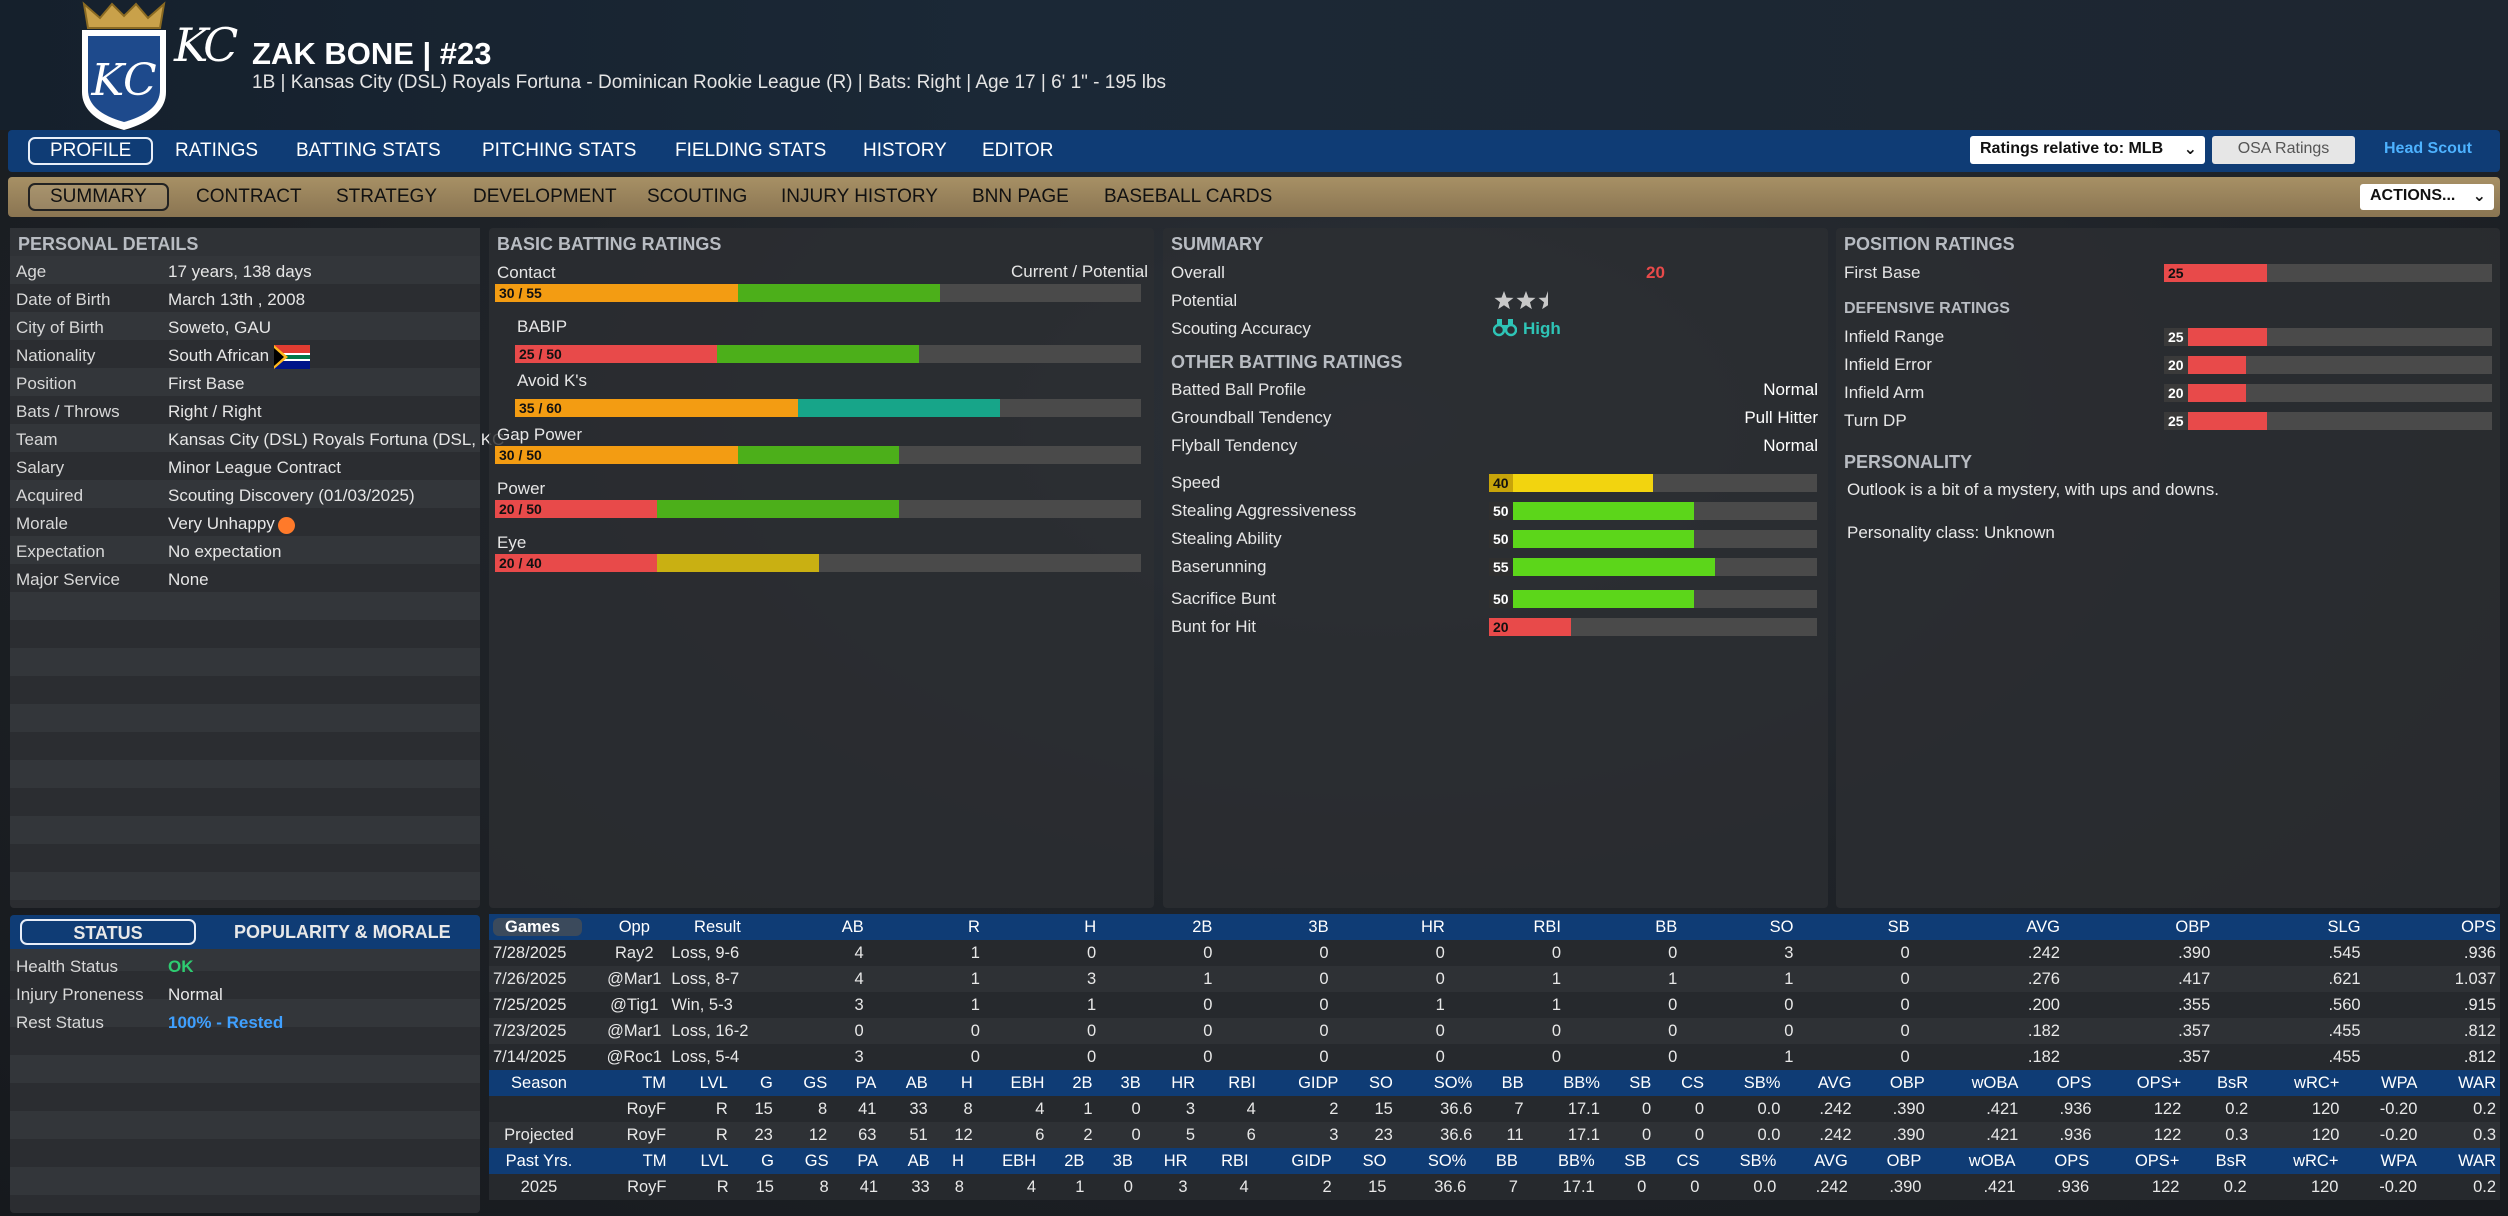 Image resolution: width=2508 pixels, height=1216 pixels. I want to click on season-header-cell: SB, so click(1629, 1083).